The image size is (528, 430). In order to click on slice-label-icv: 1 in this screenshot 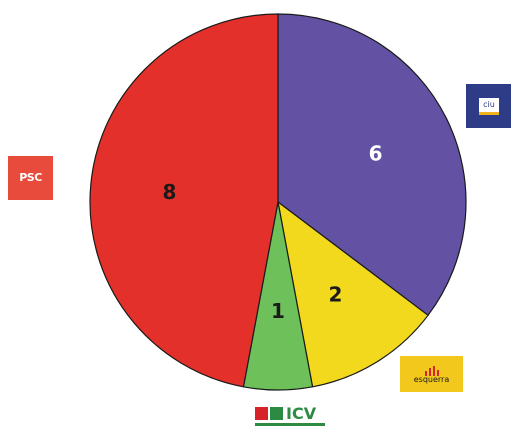, I will do `click(278, 311)`.